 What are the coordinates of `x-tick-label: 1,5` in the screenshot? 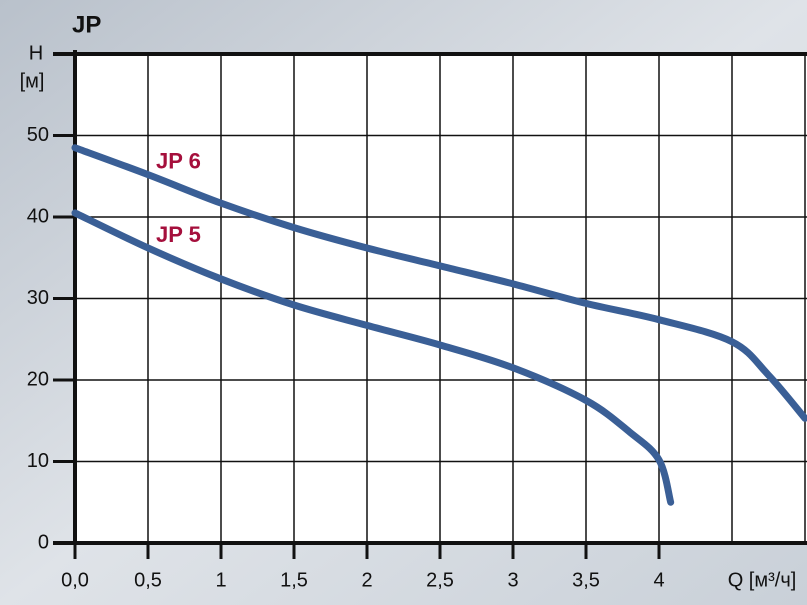 It's located at (294, 580).